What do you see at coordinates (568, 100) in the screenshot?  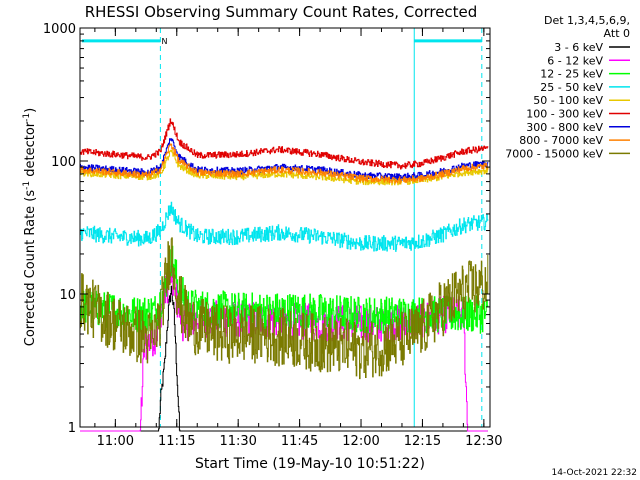 I see `legend-entry-label: 50 - 100 keV` at bounding box center [568, 100].